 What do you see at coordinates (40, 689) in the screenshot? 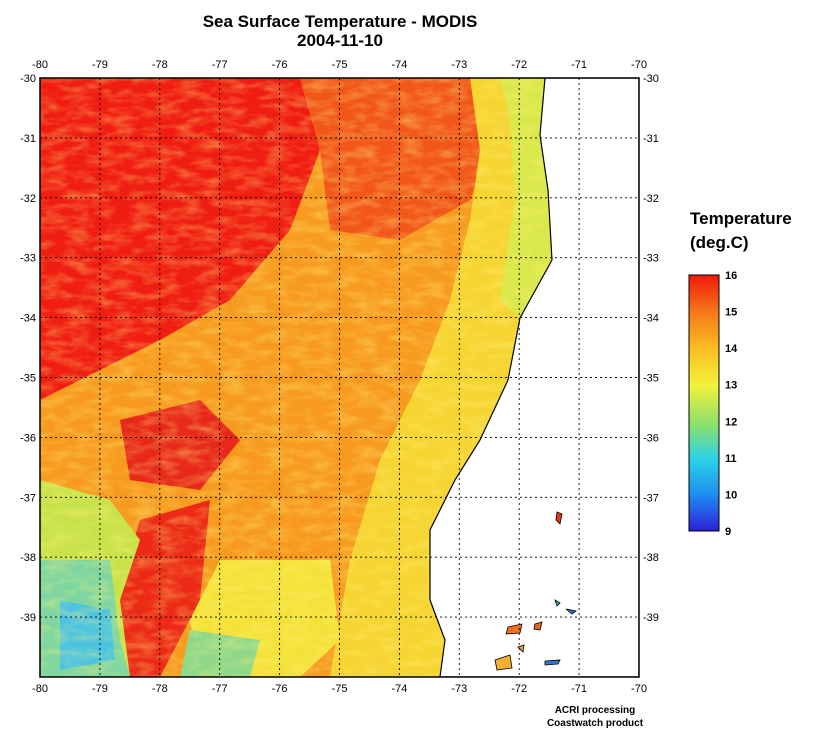
I see `lon-tick-label-bottom: -80` at bounding box center [40, 689].